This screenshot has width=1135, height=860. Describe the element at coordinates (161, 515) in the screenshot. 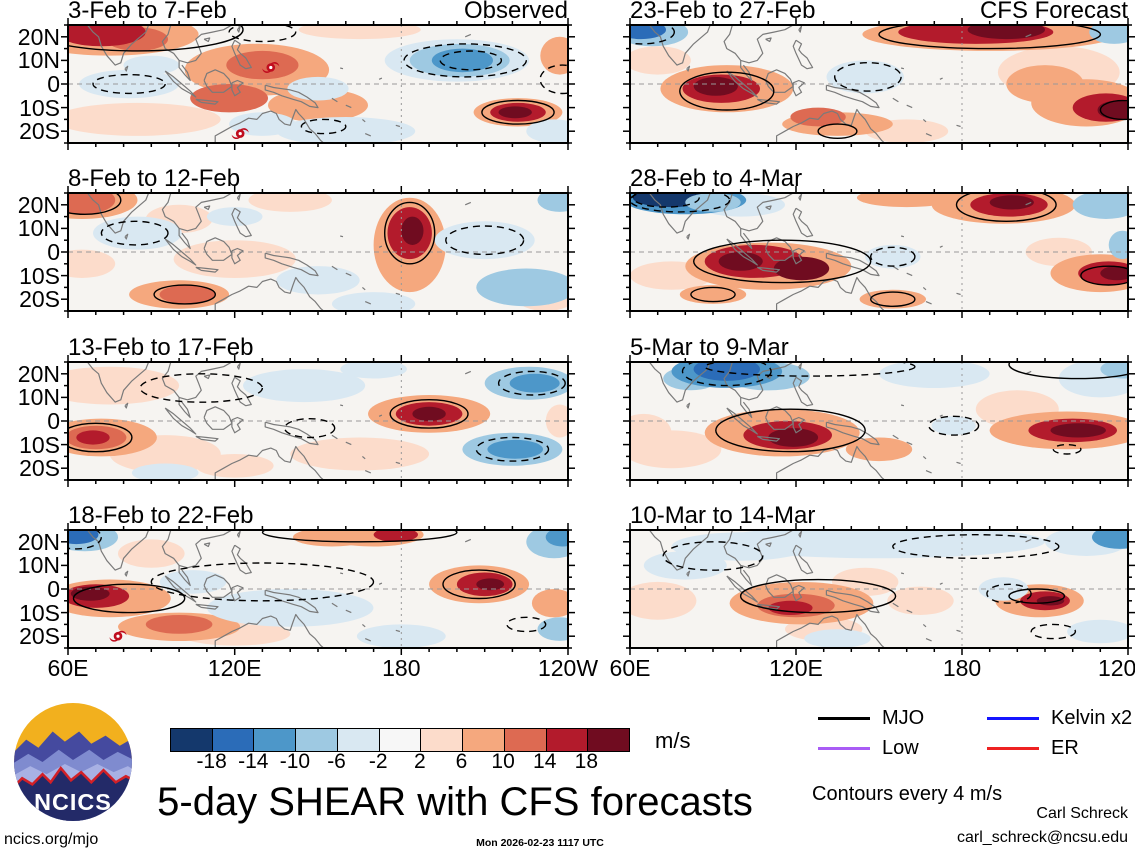

I see `panel-title: 18-Feb to 22-Feb` at that location.